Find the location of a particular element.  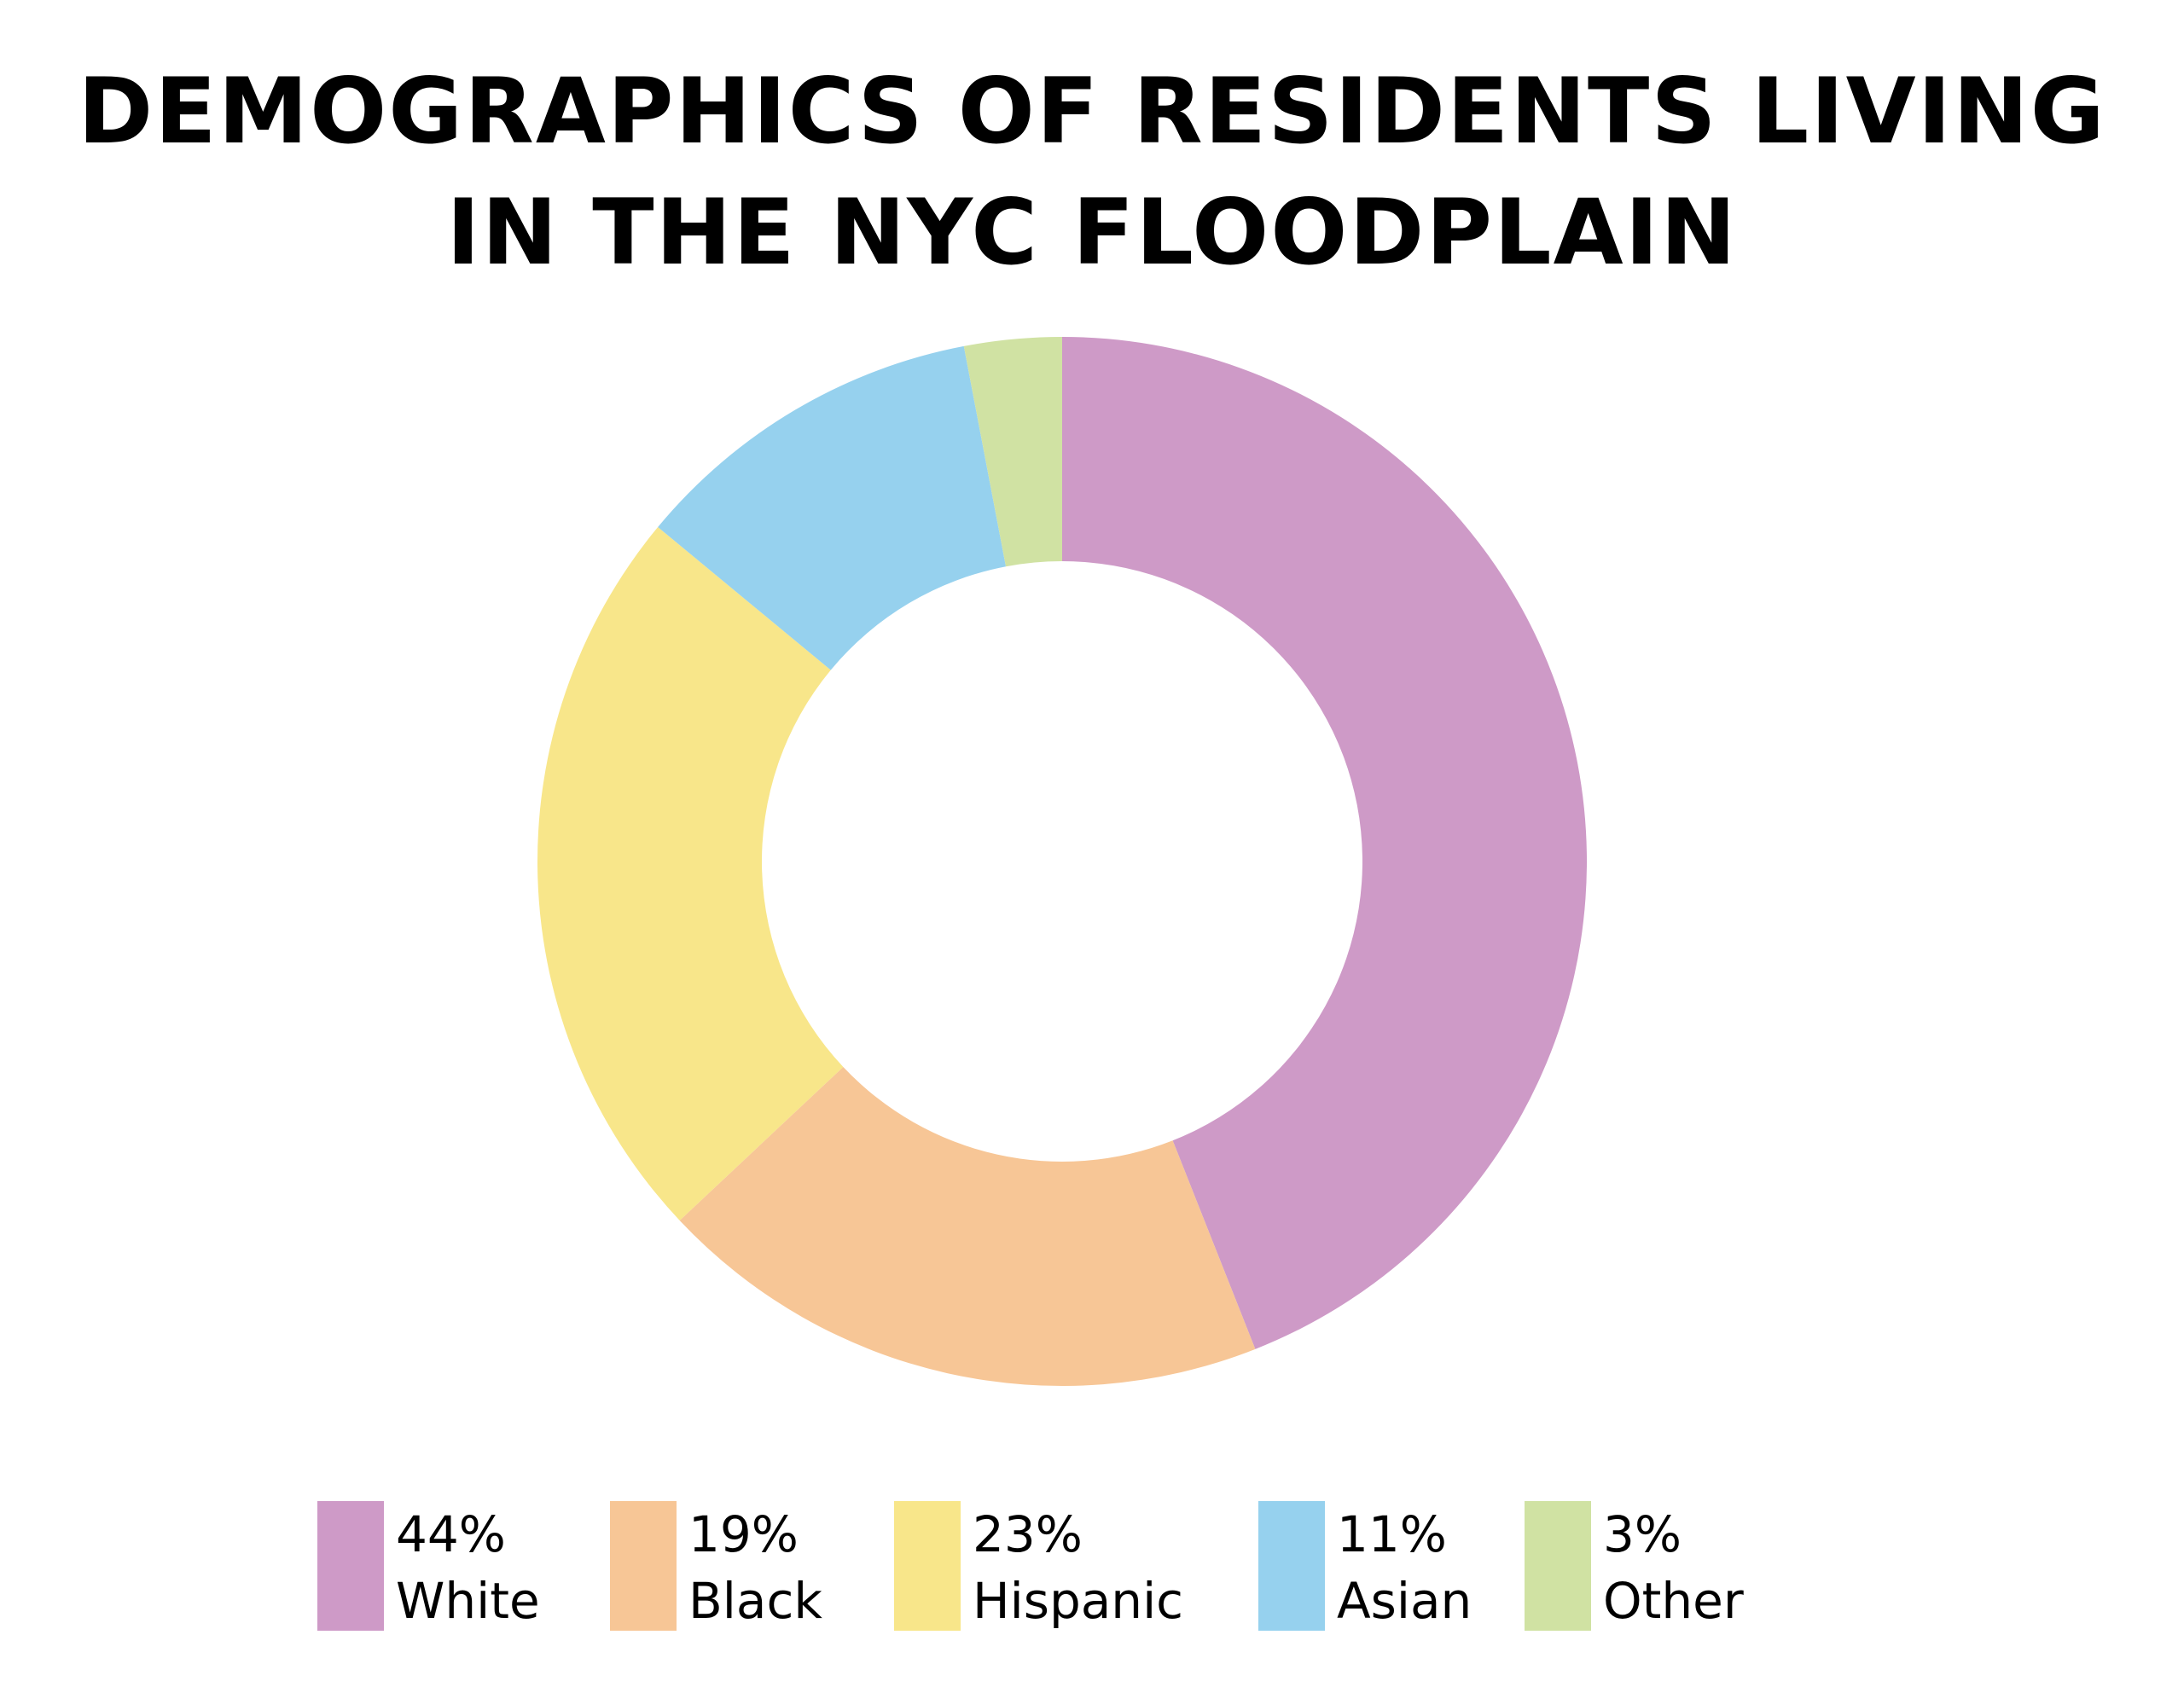

legend-text-asian: 11% Asian is located at coordinates (1405, 1568).